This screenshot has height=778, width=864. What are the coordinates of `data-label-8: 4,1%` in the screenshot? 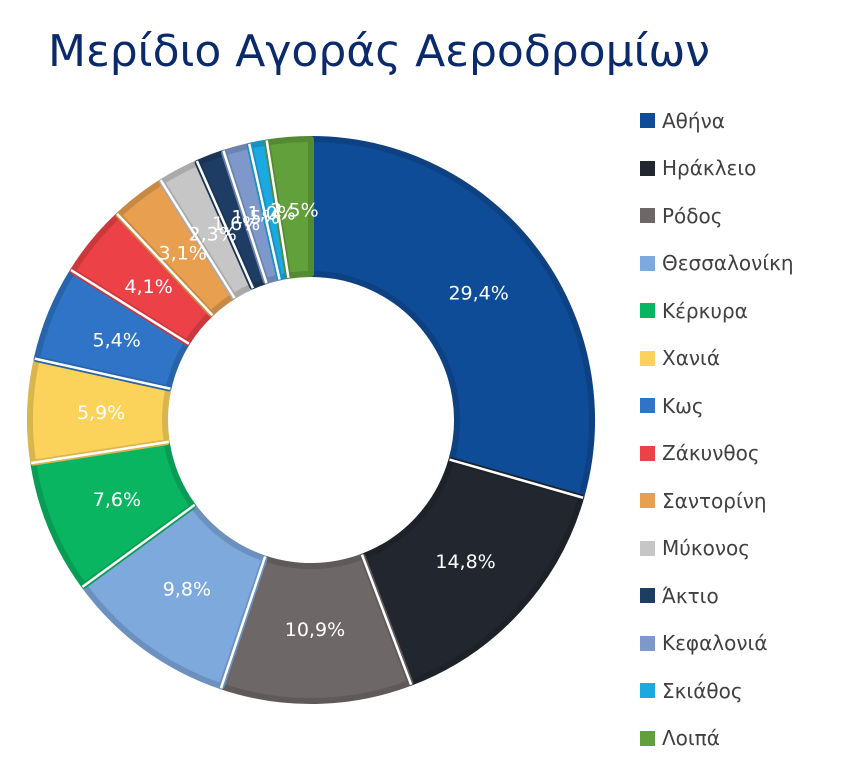 It's located at (149, 287).